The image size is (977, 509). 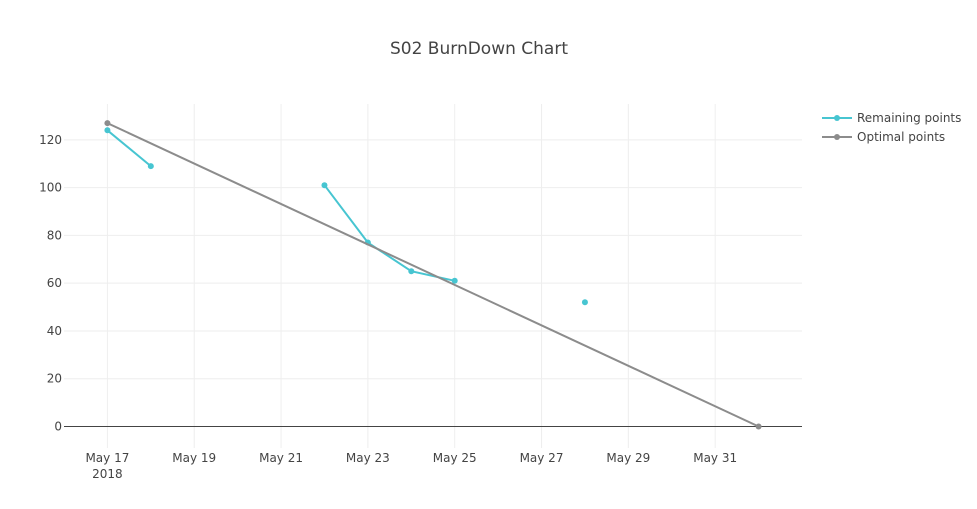 What do you see at coordinates (479, 49) in the screenshot?
I see `chart-title: S02 BurnDown Chart` at bounding box center [479, 49].